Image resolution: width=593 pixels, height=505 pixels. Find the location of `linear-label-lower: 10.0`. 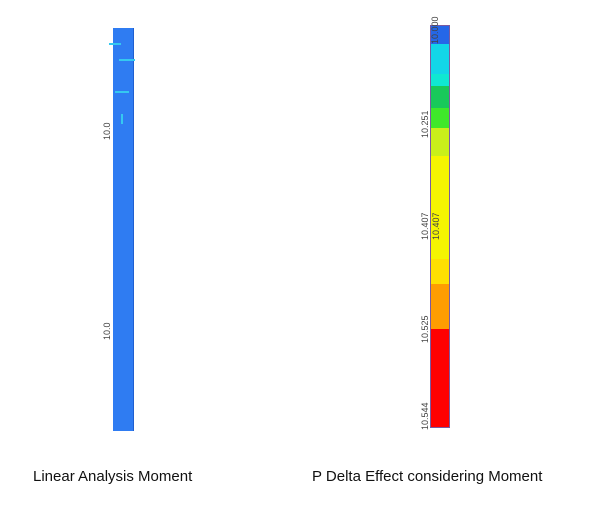

linear-label-lower: 10.0 is located at coordinates (107, 331).